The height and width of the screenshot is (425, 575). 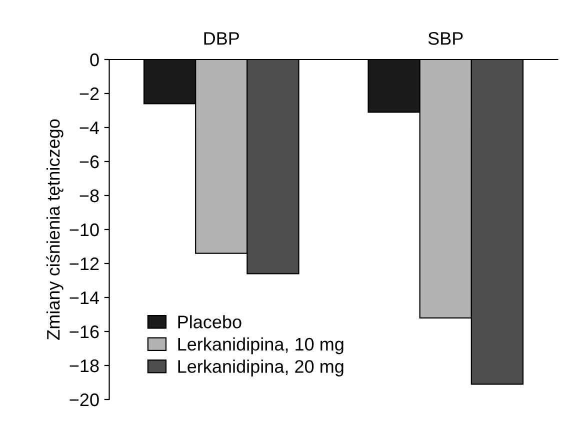 I want to click on y-tick-label: −2, so click(x=89, y=93).